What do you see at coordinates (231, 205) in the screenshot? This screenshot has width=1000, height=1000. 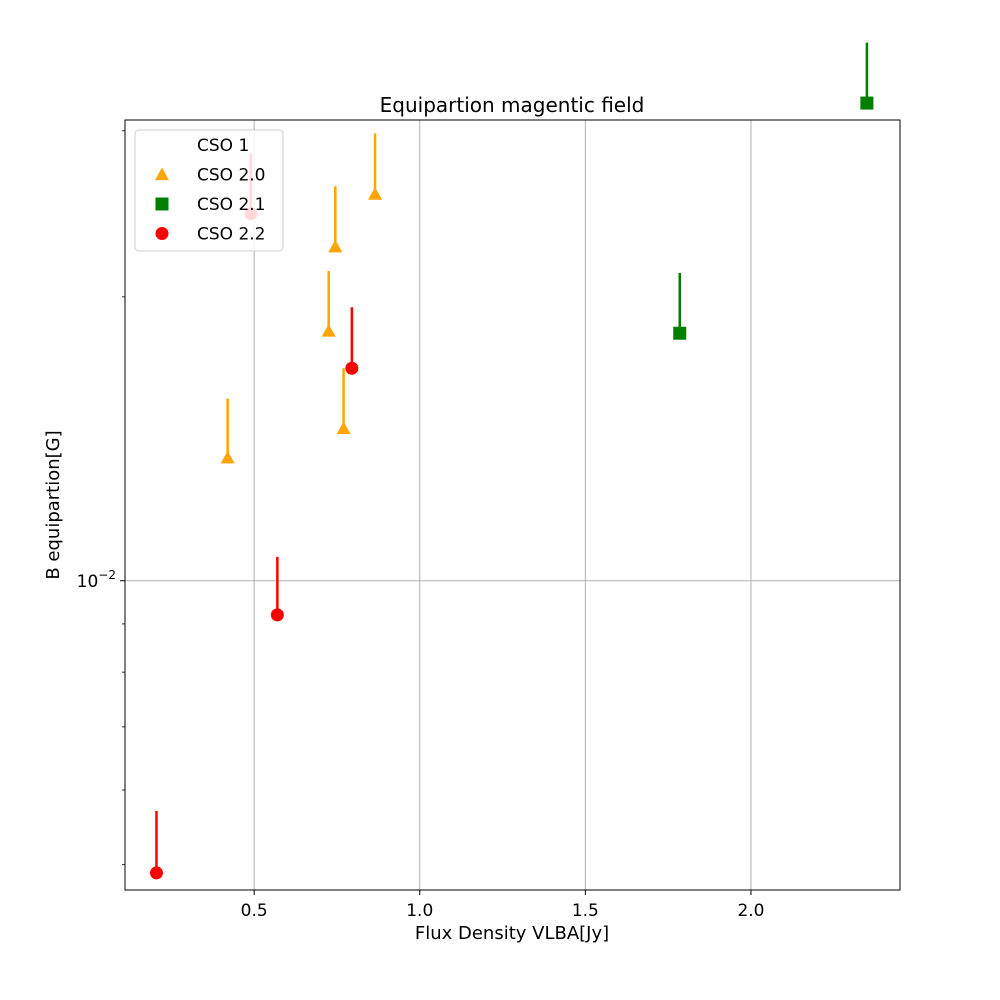 I see `legend-label: CSO 2.1` at bounding box center [231, 205].